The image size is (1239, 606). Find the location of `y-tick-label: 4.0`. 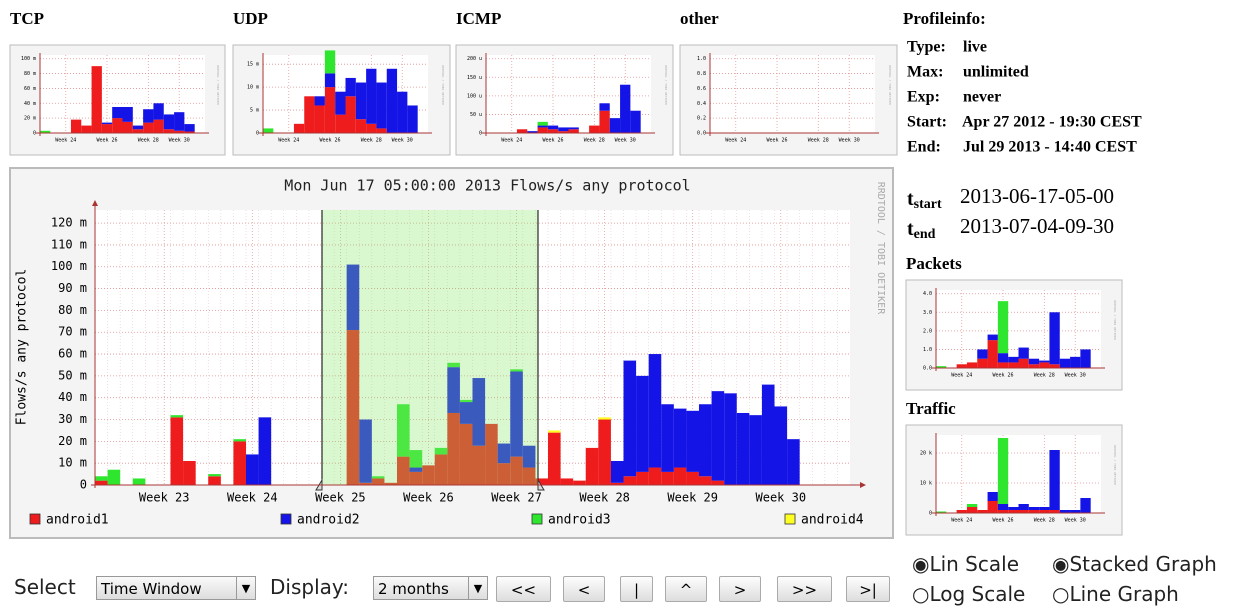

y-tick-label: 4.0 is located at coordinates (927, 294).